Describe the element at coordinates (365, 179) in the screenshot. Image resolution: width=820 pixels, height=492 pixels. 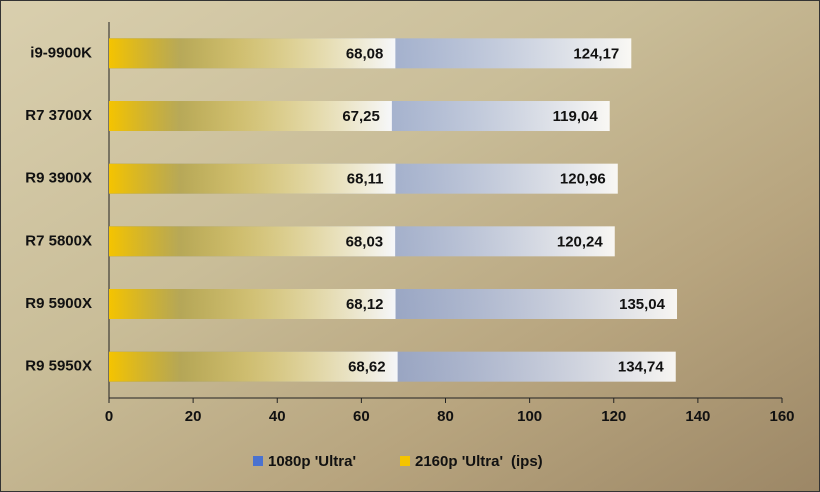
I see `data-label: 68,11` at that location.